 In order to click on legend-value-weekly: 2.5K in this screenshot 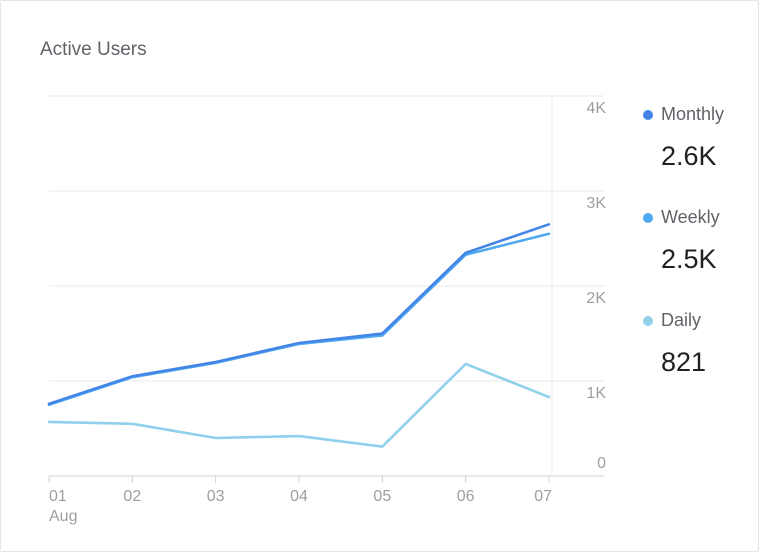, I will do `click(689, 259)`.